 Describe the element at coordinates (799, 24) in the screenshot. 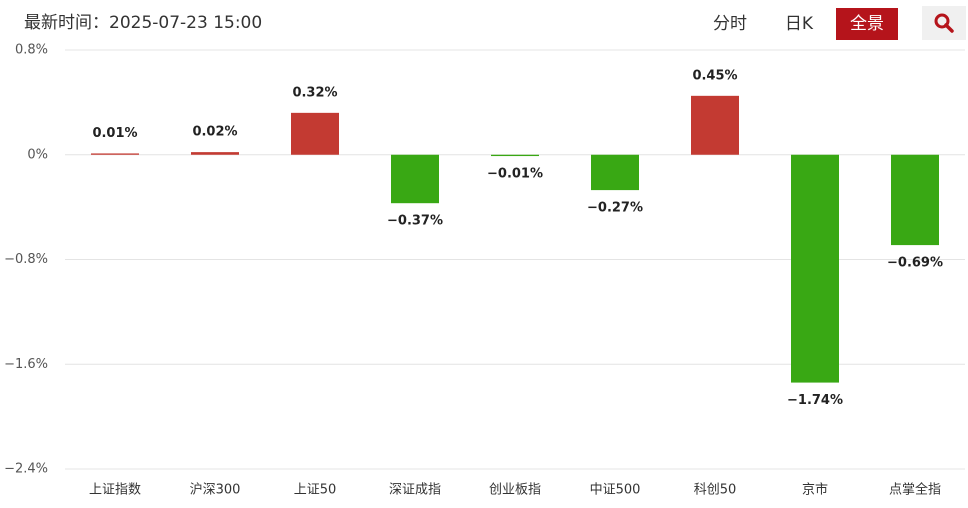

I see `tab: 日K` at that location.